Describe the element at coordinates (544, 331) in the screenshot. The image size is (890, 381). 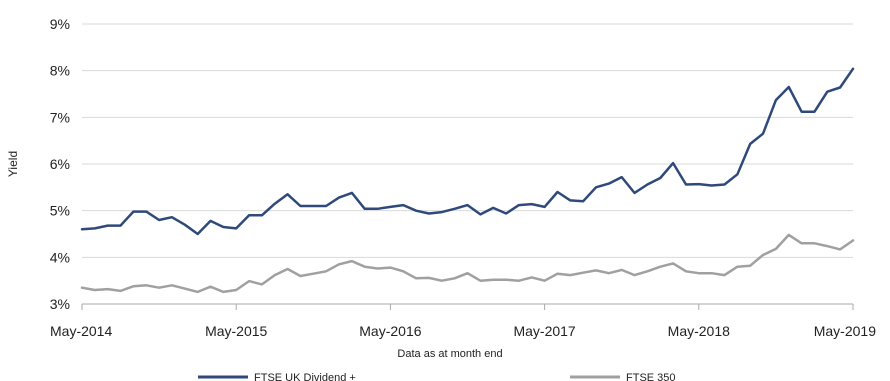
I see `x-tick-label: May-2017` at that location.